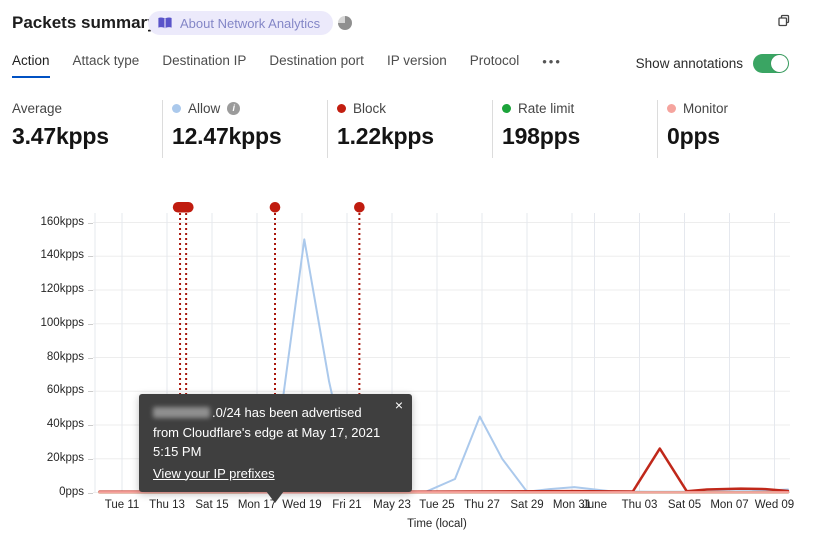 This screenshot has width=816, height=545. I want to click on book-icon, so click(165, 23).